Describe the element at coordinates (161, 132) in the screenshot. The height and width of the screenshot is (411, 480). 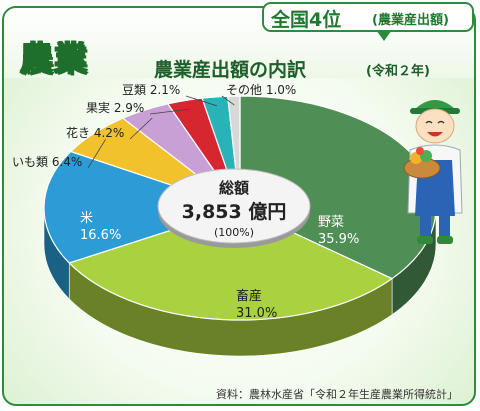
I see `leader-layer` at that location.